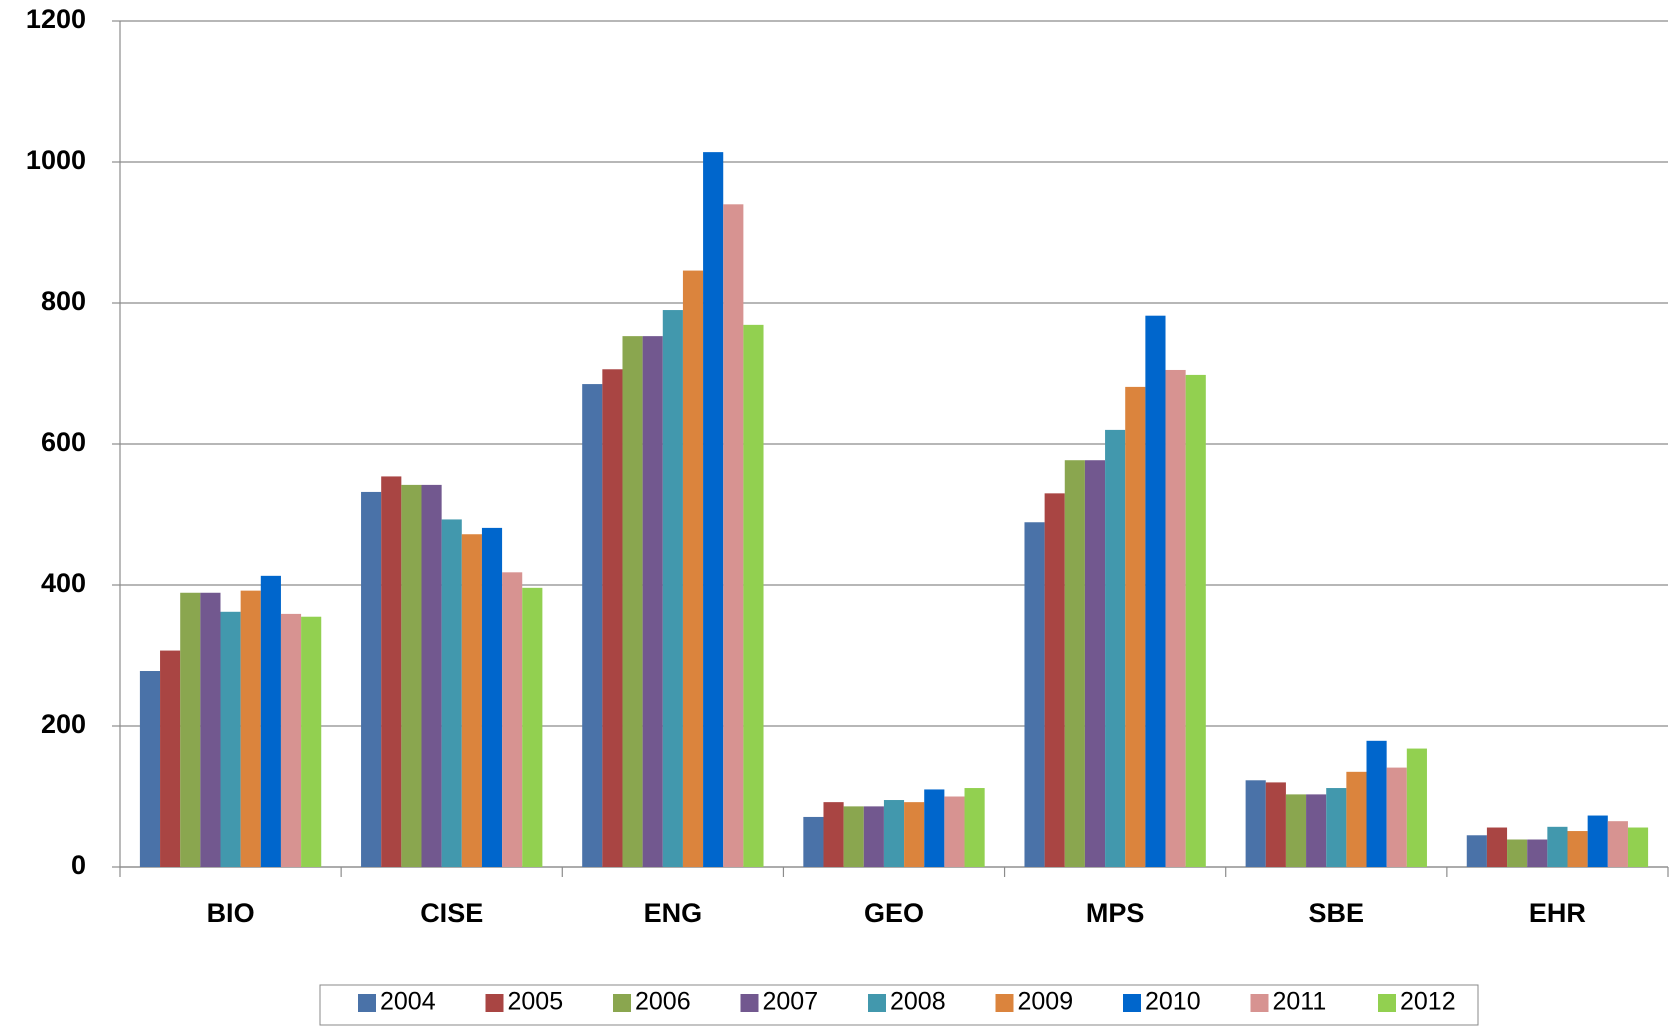  I want to click on legend-label: 2007, so click(791, 1002).